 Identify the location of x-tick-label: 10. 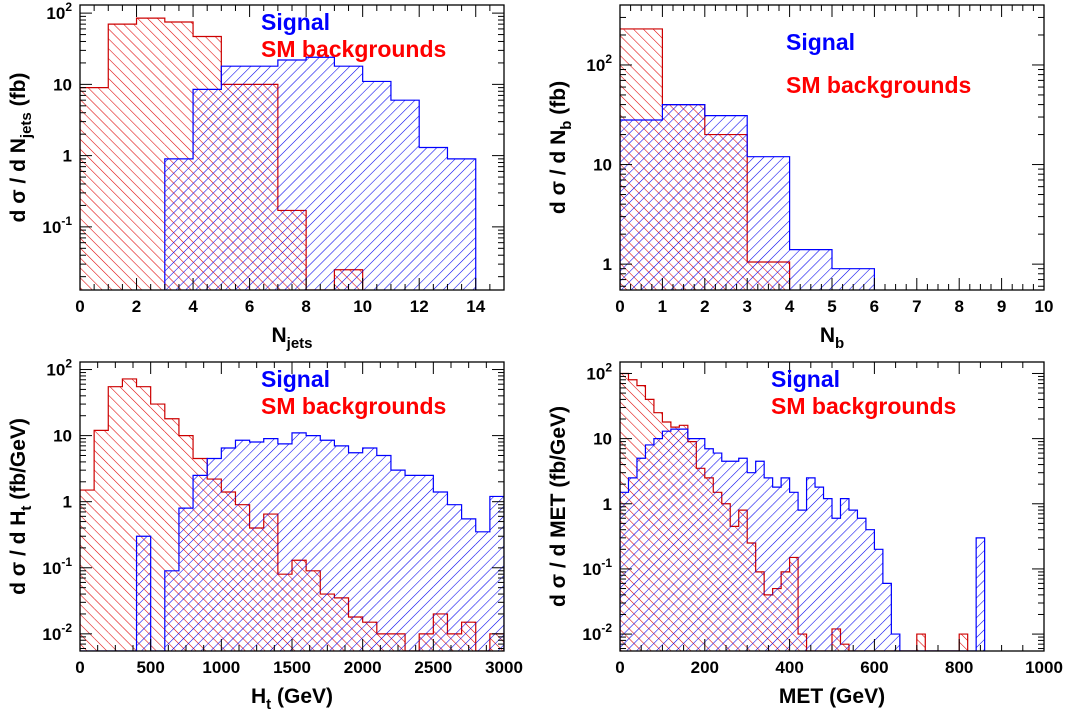
(362, 306).